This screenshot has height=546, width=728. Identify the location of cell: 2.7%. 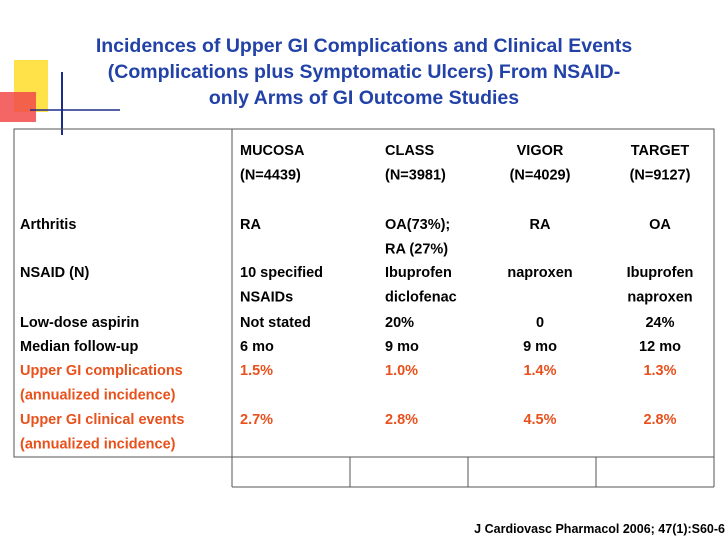
(256, 420).